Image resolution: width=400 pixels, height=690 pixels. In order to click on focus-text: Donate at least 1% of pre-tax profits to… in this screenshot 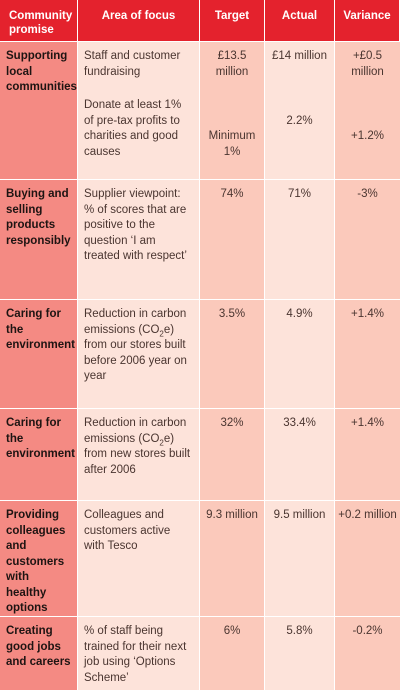, I will do `click(133, 128)`.